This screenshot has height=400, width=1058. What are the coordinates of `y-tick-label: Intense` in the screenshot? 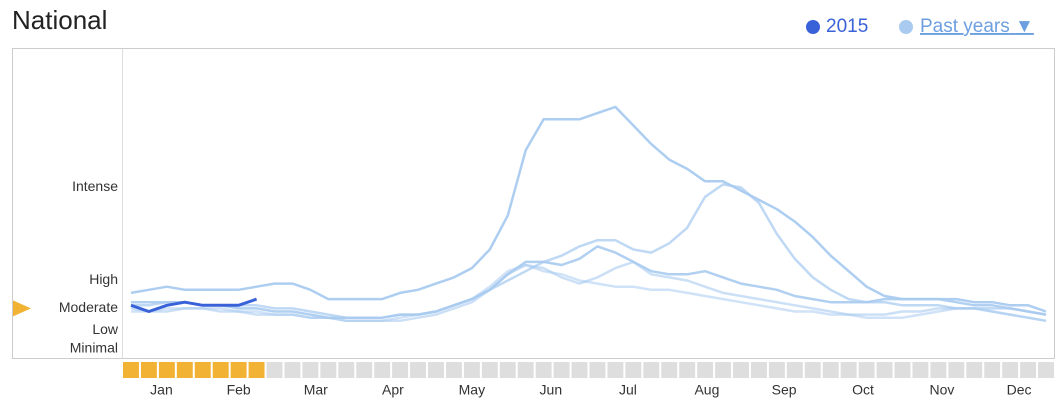 It's located at (95, 186).